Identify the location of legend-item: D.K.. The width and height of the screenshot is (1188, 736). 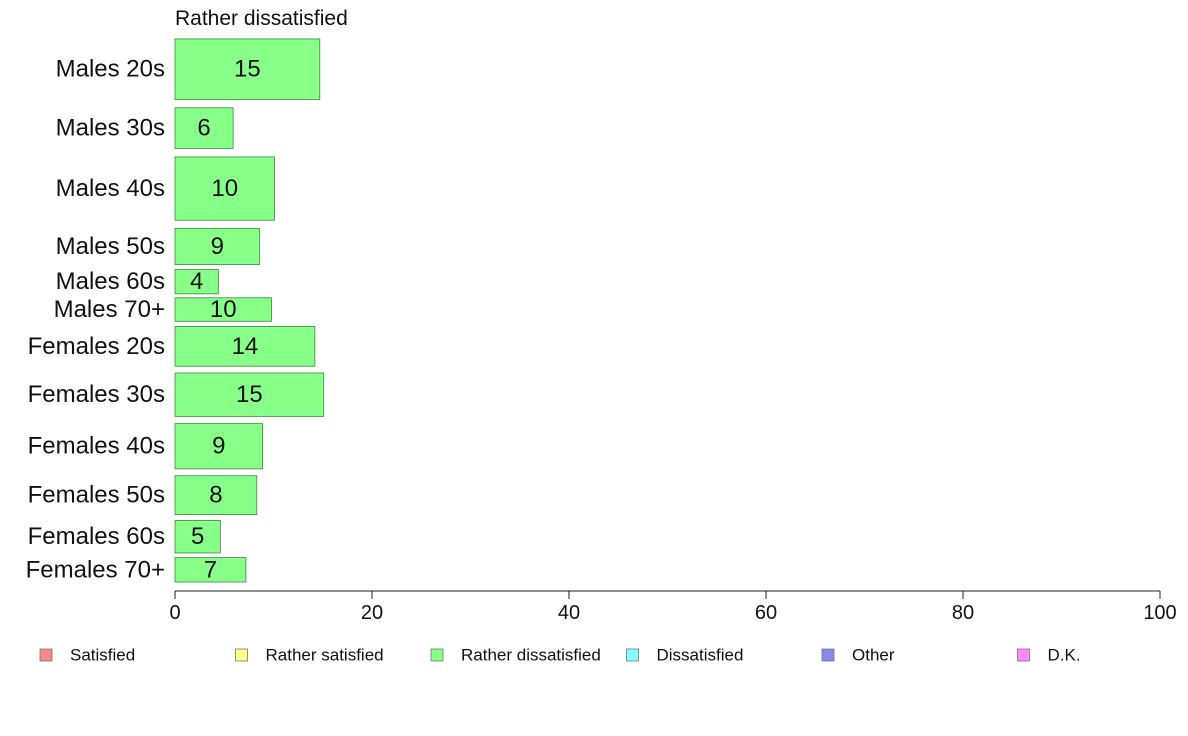
(1049, 655).